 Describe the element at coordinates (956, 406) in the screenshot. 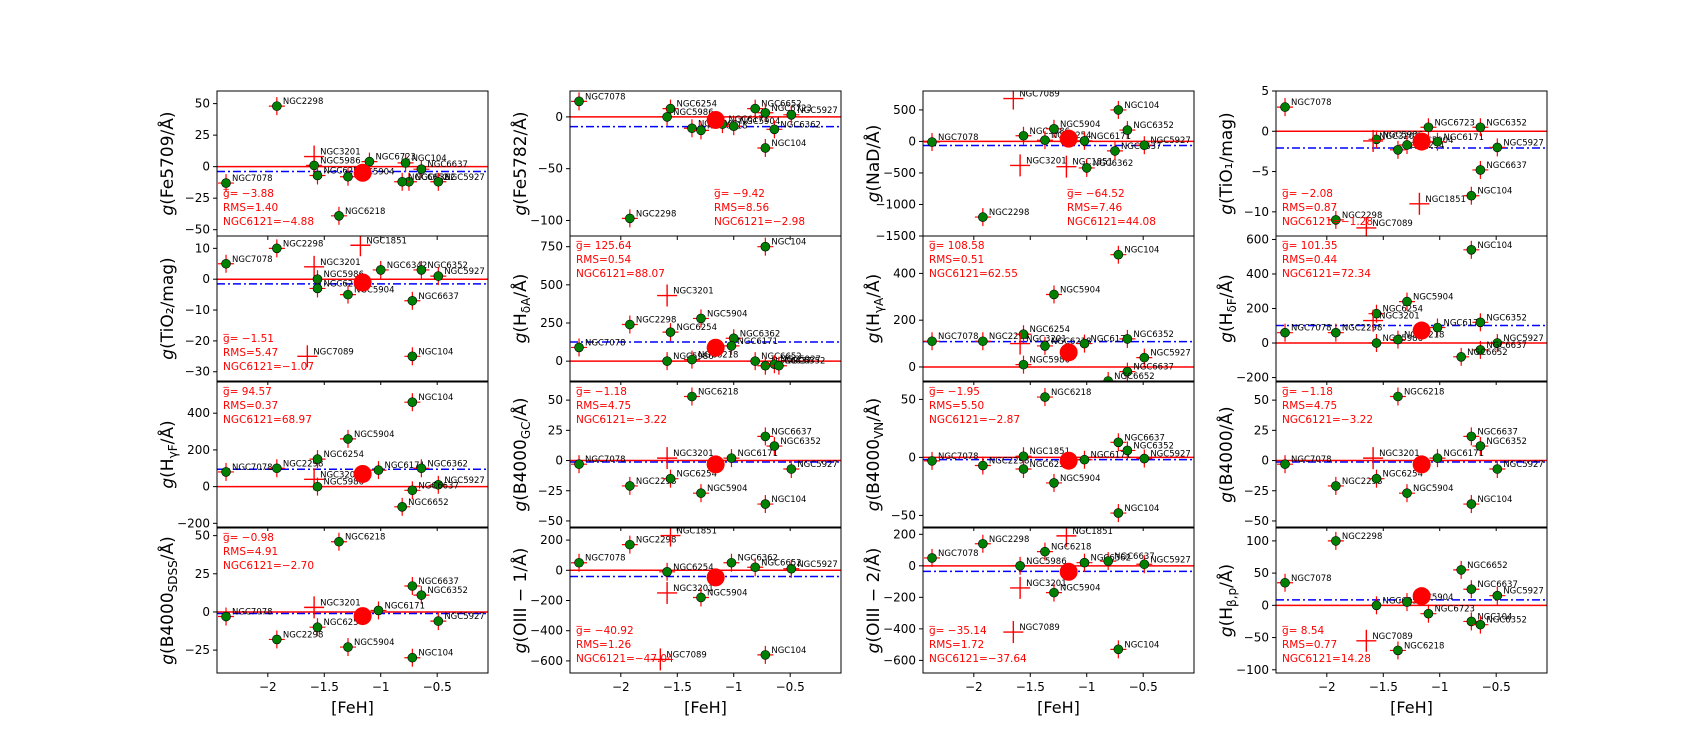

I see `stats-text: RMS=5.50` at that location.